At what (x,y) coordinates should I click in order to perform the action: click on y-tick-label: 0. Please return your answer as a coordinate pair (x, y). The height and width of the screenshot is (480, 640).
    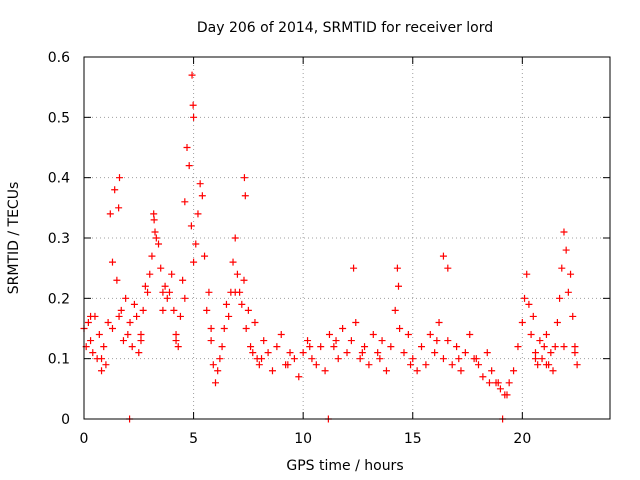
    Looking at the image, I should click on (65, 420).